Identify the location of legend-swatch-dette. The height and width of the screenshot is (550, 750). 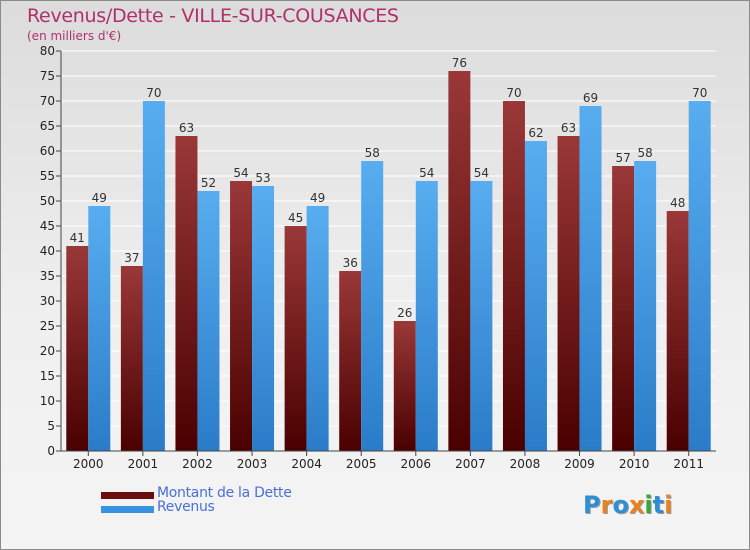
(127, 495).